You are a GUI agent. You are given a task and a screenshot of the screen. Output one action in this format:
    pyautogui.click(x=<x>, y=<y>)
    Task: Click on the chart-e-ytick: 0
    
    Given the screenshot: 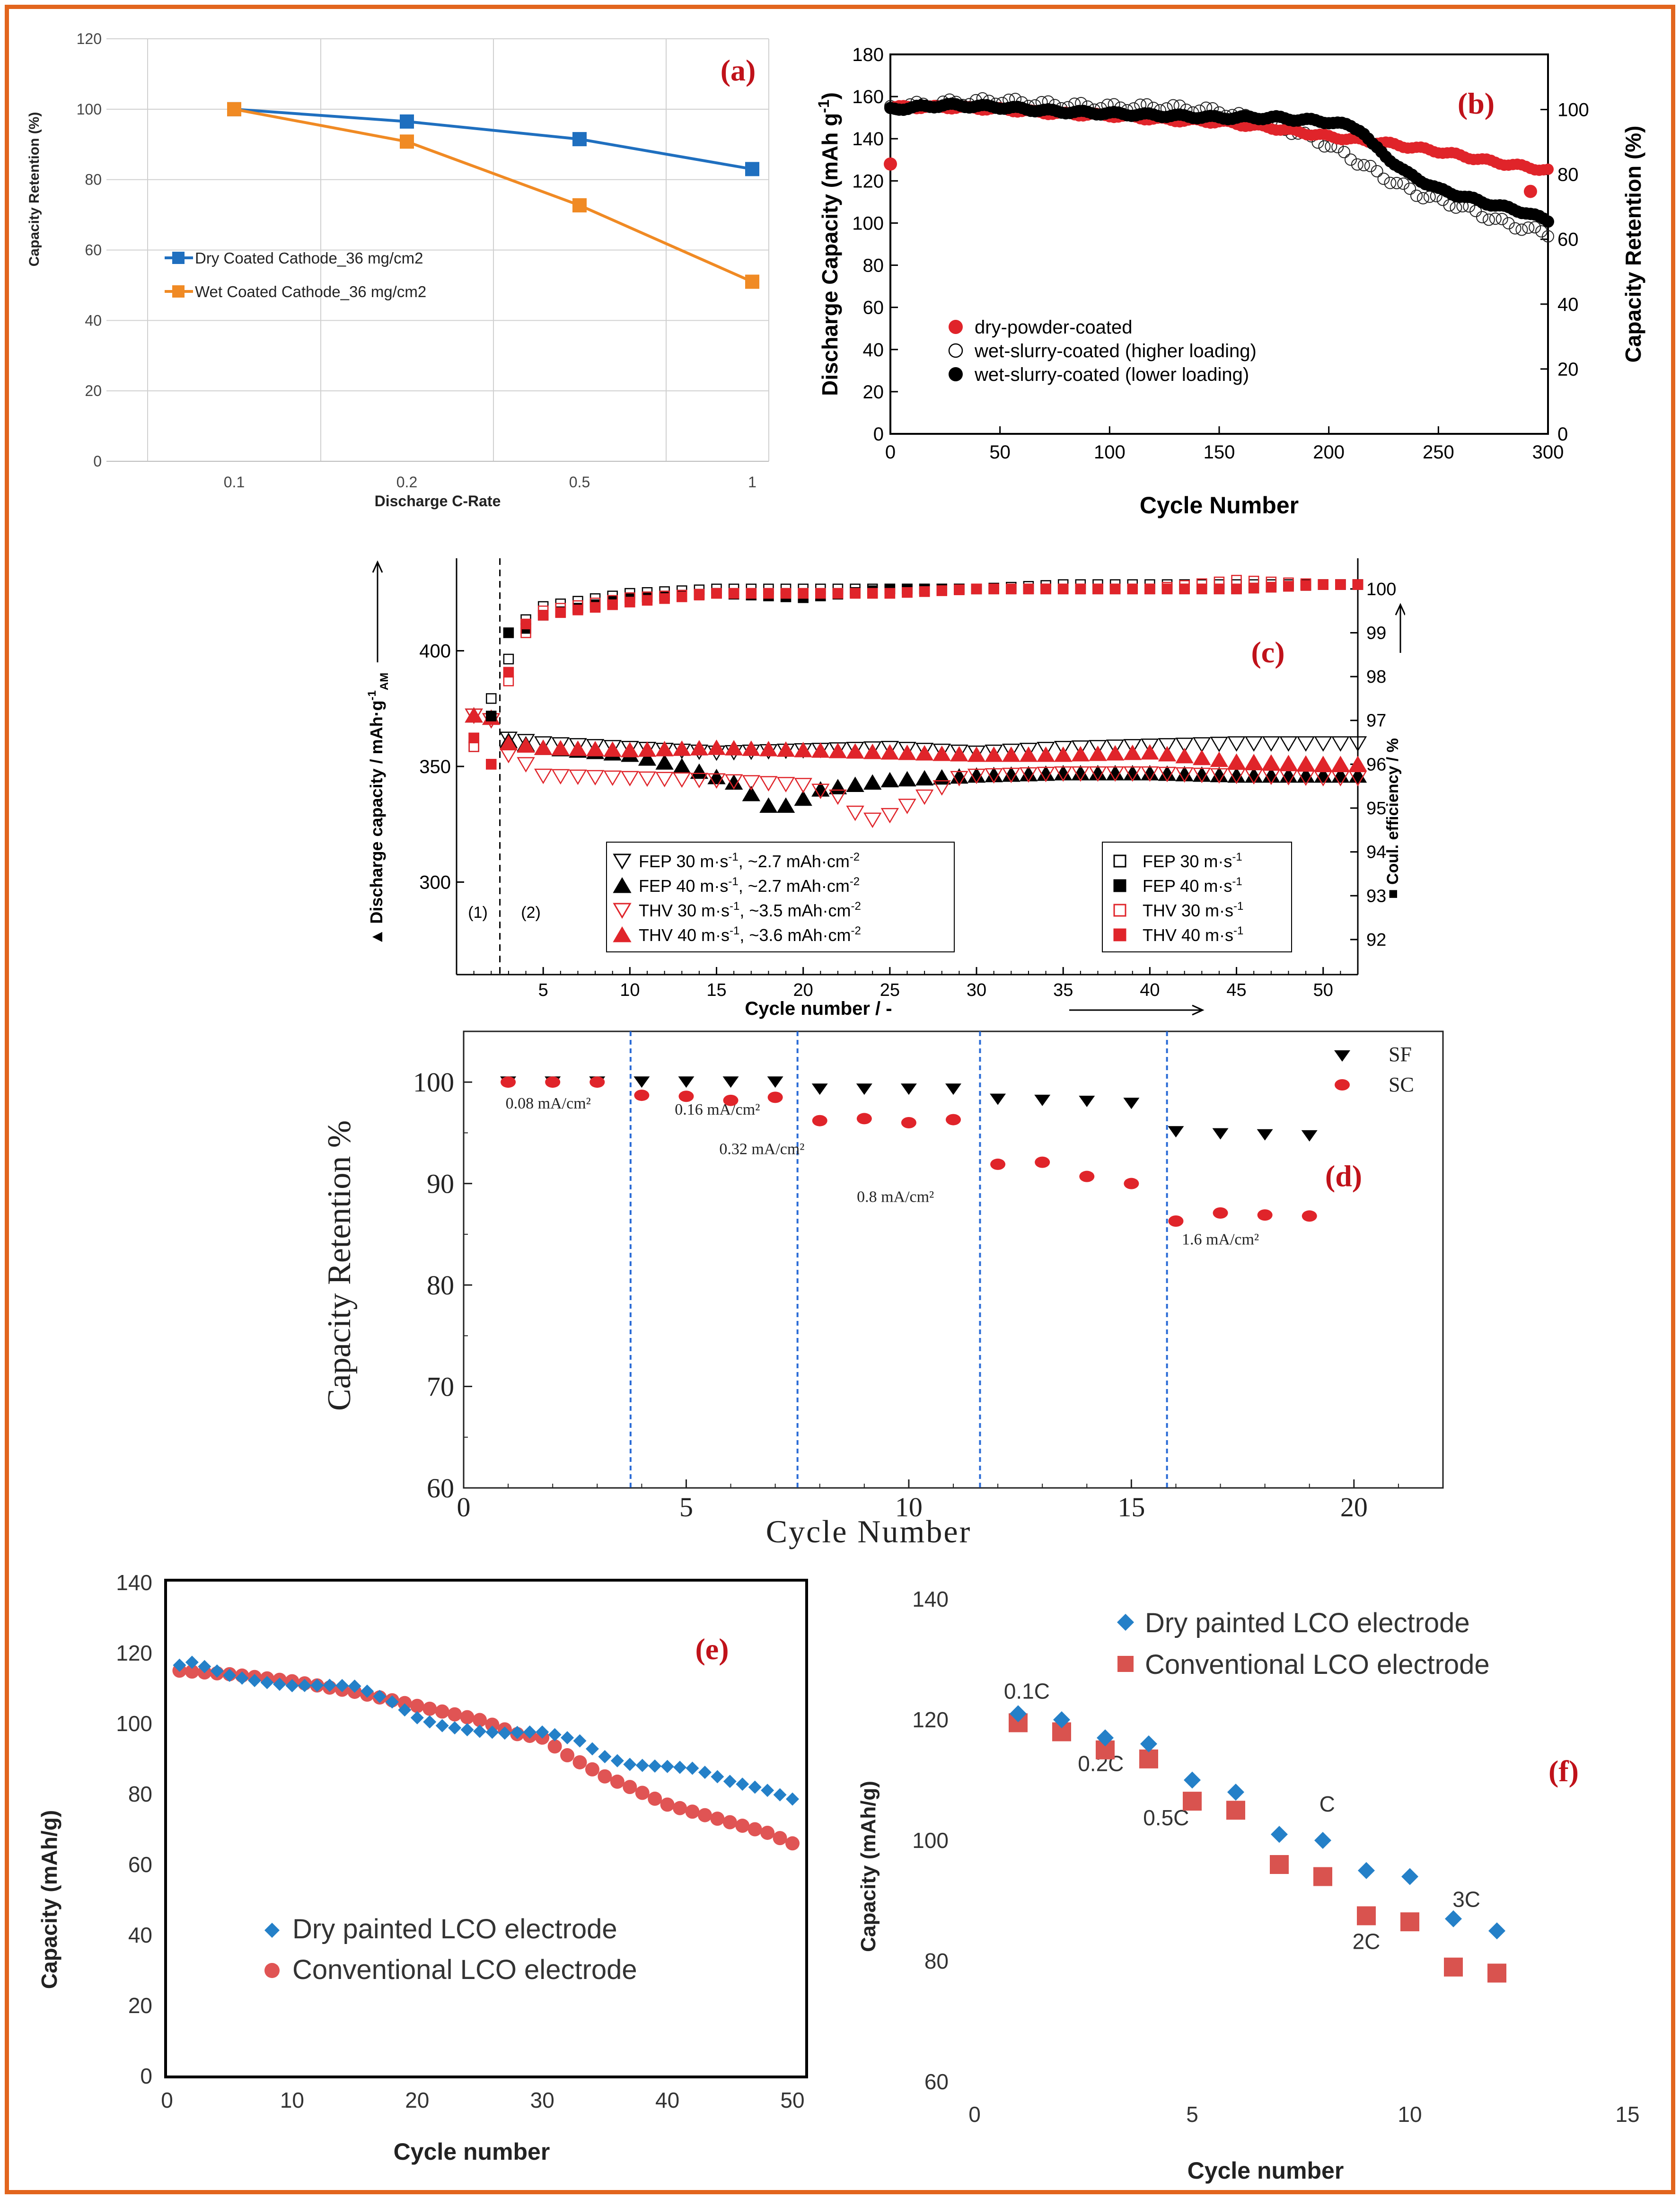 What is the action you would take?
    pyautogui.click(x=146, y=2076)
    